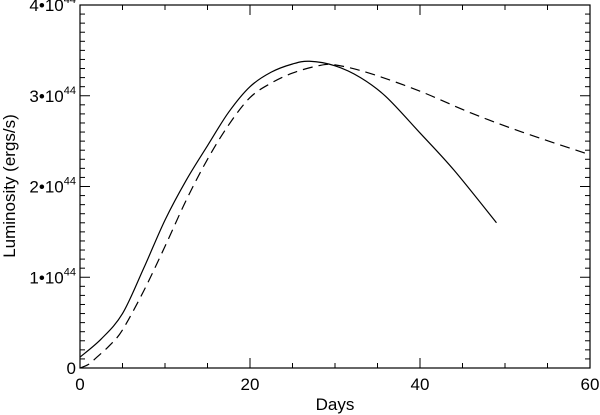  I want to click on y-tick-label: 1•1044, so click(52, 276).